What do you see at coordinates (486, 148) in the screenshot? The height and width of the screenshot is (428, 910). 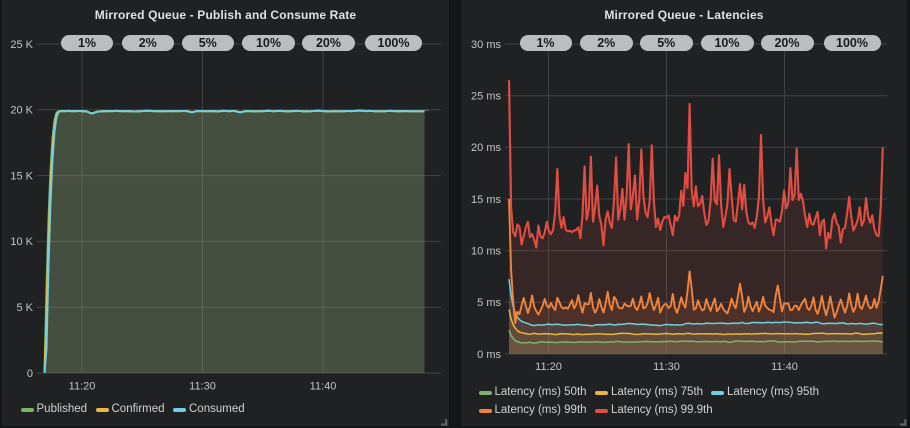 I see `svg-text: 20 ms` at bounding box center [486, 148].